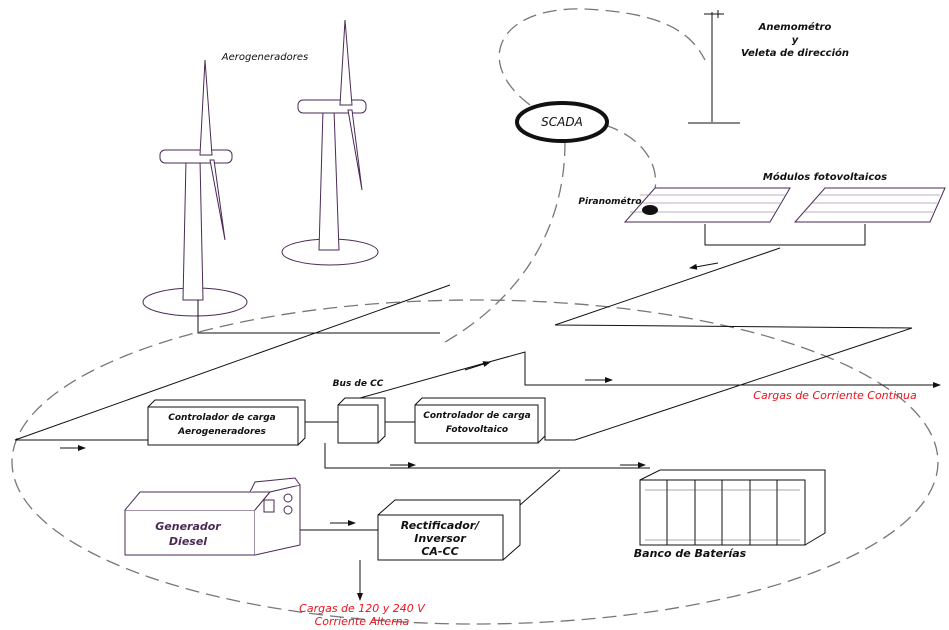 The width and height of the screenshot is (949, 630). What do you see at coordinates (795, 27) in the screenshot?
I see `anemometer-label: Anemométro` at bounding box center [795, 27].